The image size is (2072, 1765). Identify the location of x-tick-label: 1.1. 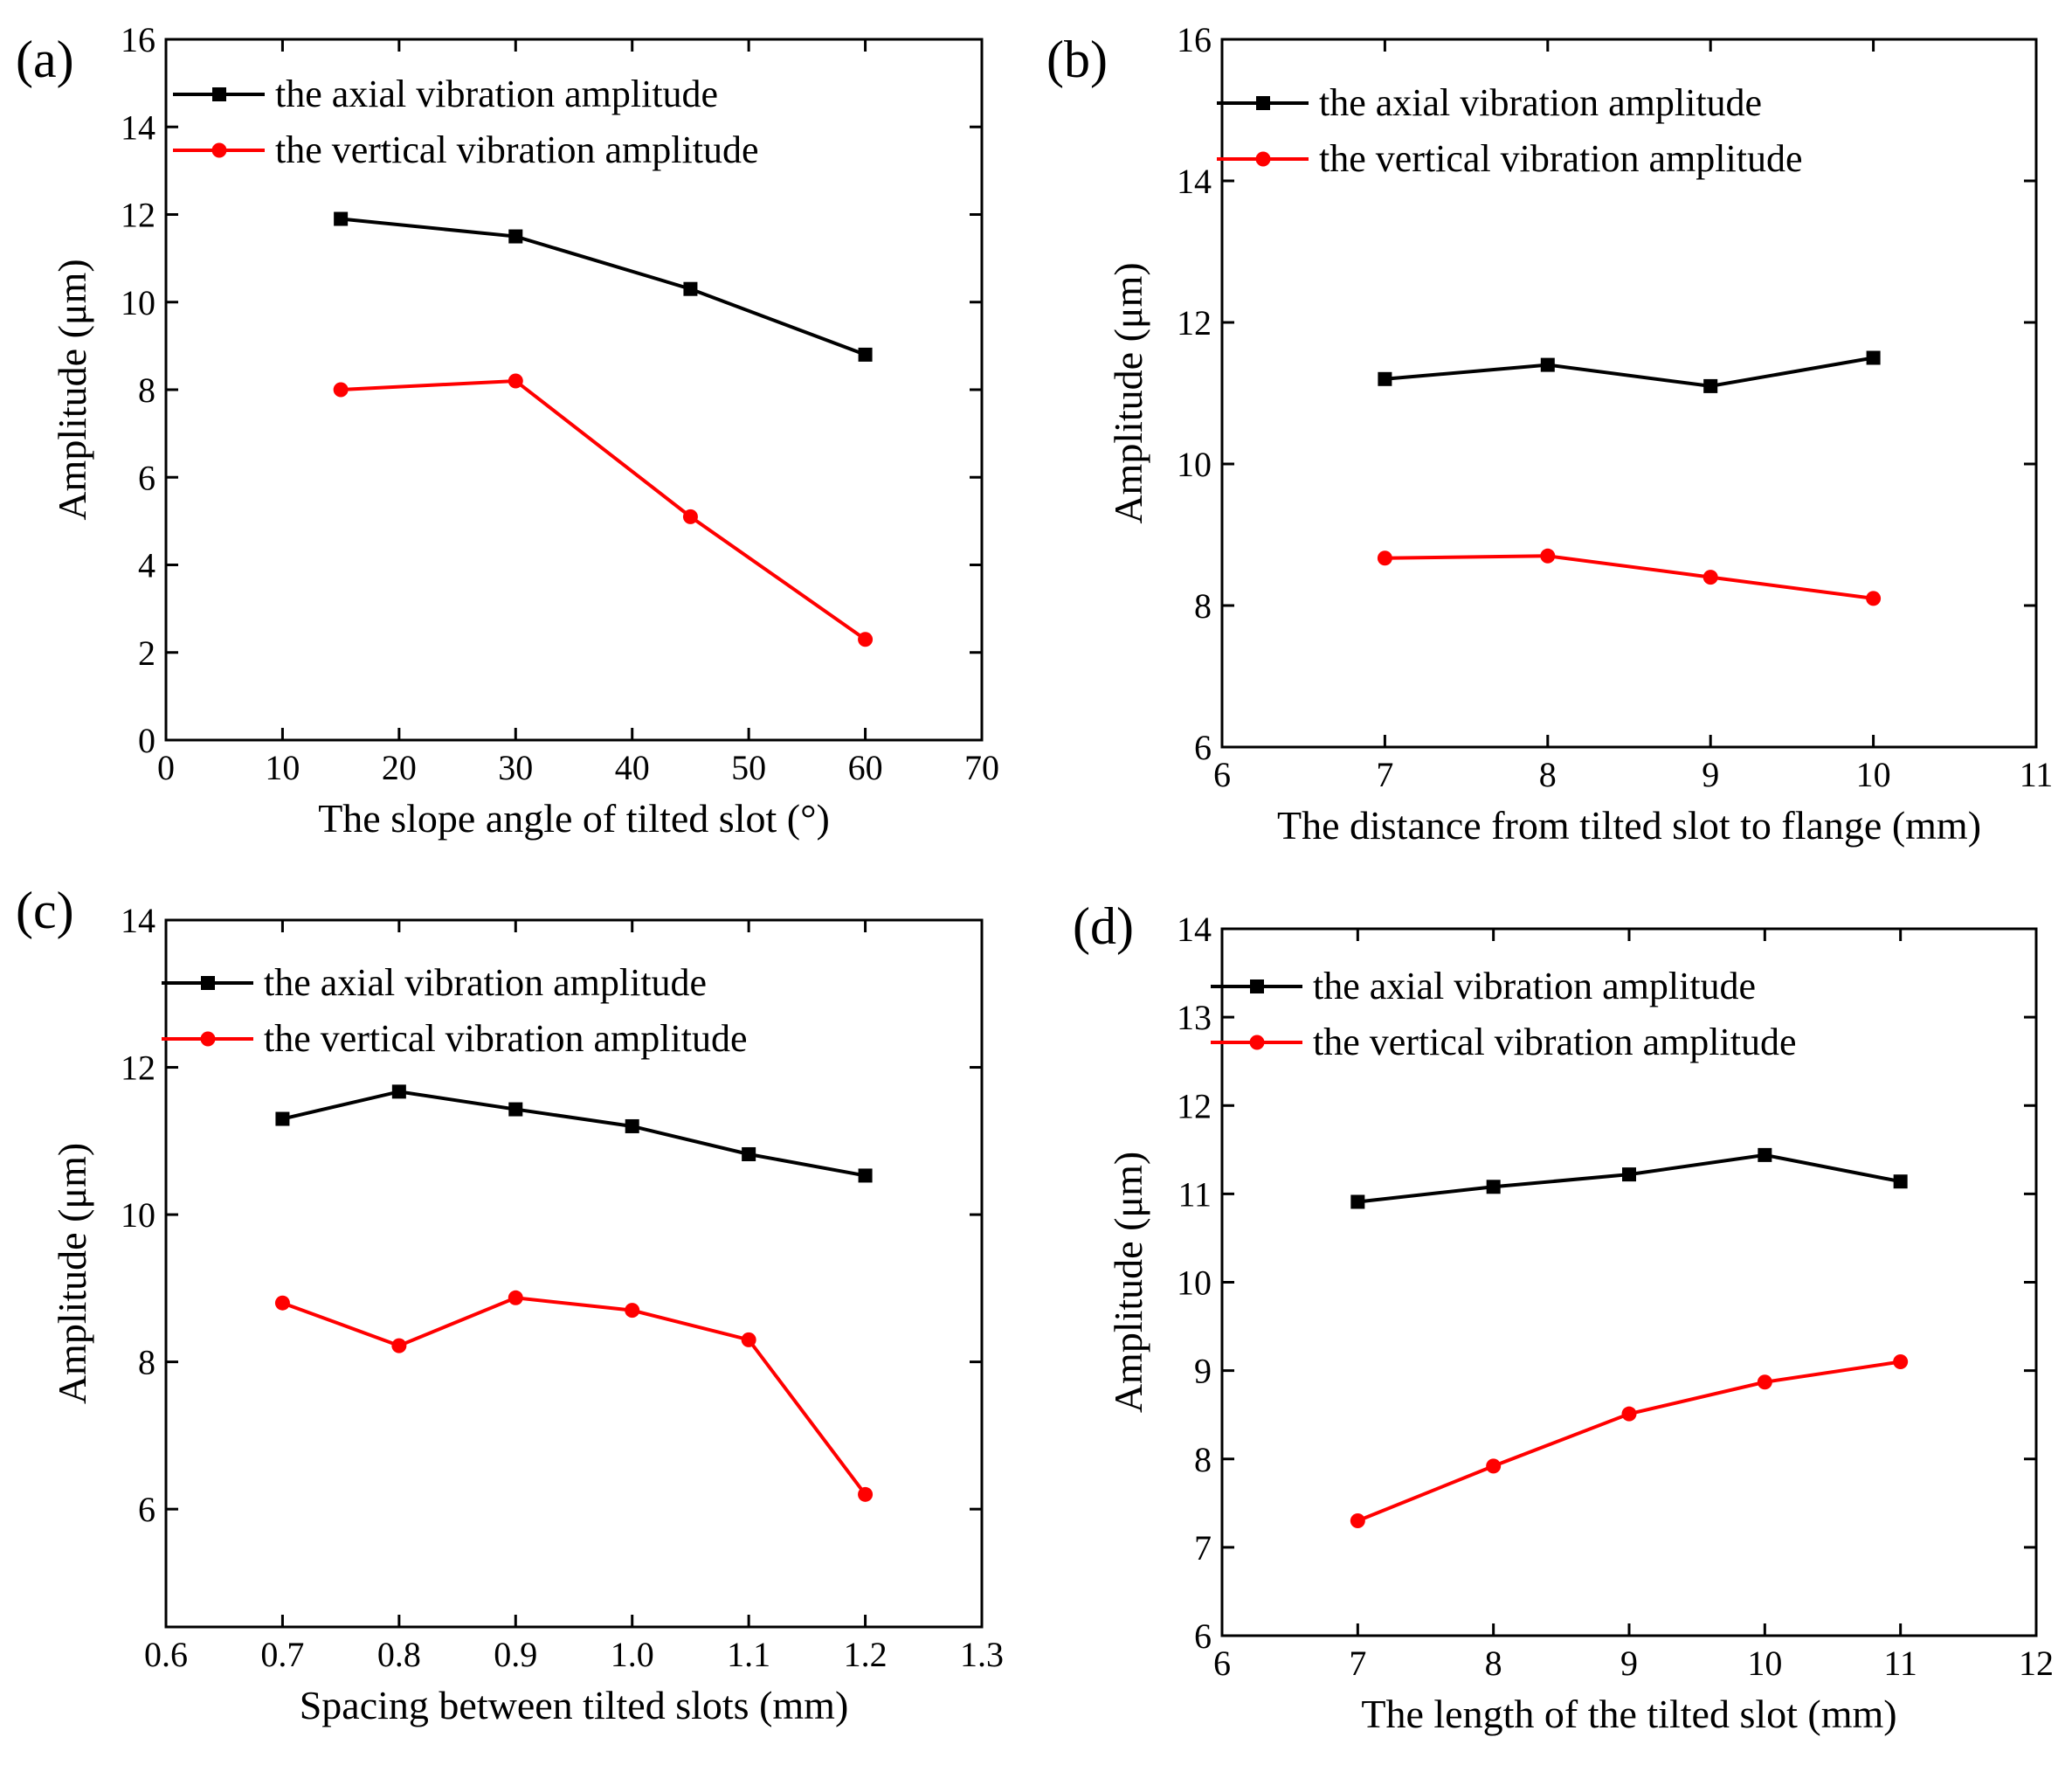
(748, 1654).